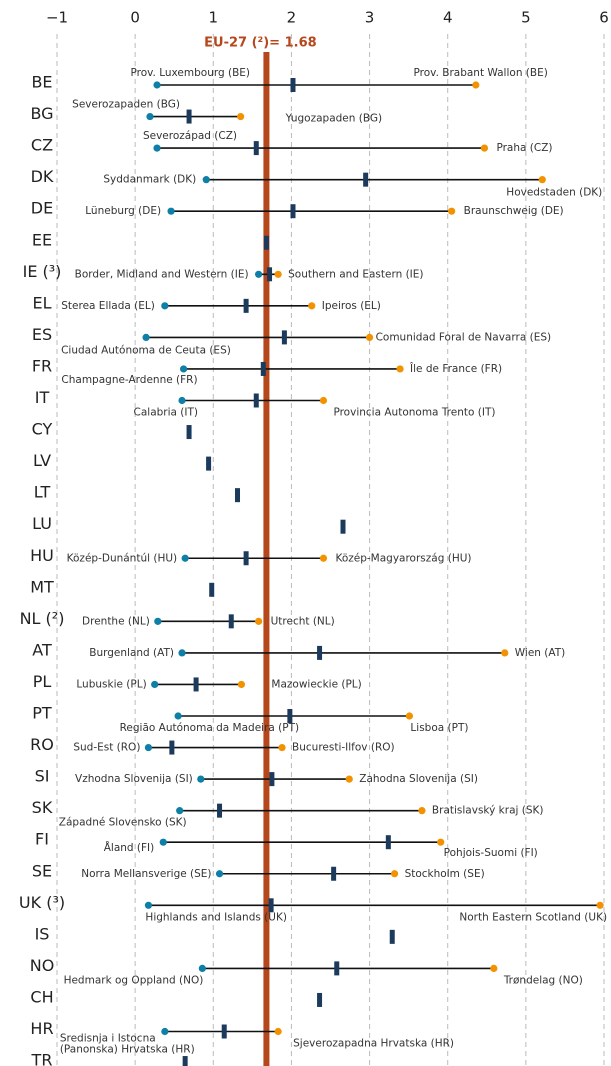 This screenshot has width=611, height=1066. What do you see at coordinates (134, 779) in the screenshot?
I see `region-label: Vzhodna Slovenija (SI)` at bounding box center [134, 779].